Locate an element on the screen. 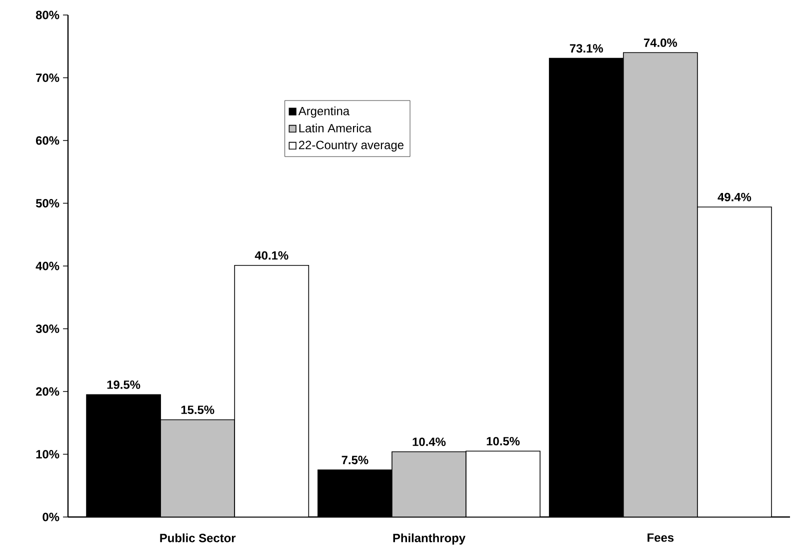  legend-label: 22-Country average is located at coordinates (351, 146).